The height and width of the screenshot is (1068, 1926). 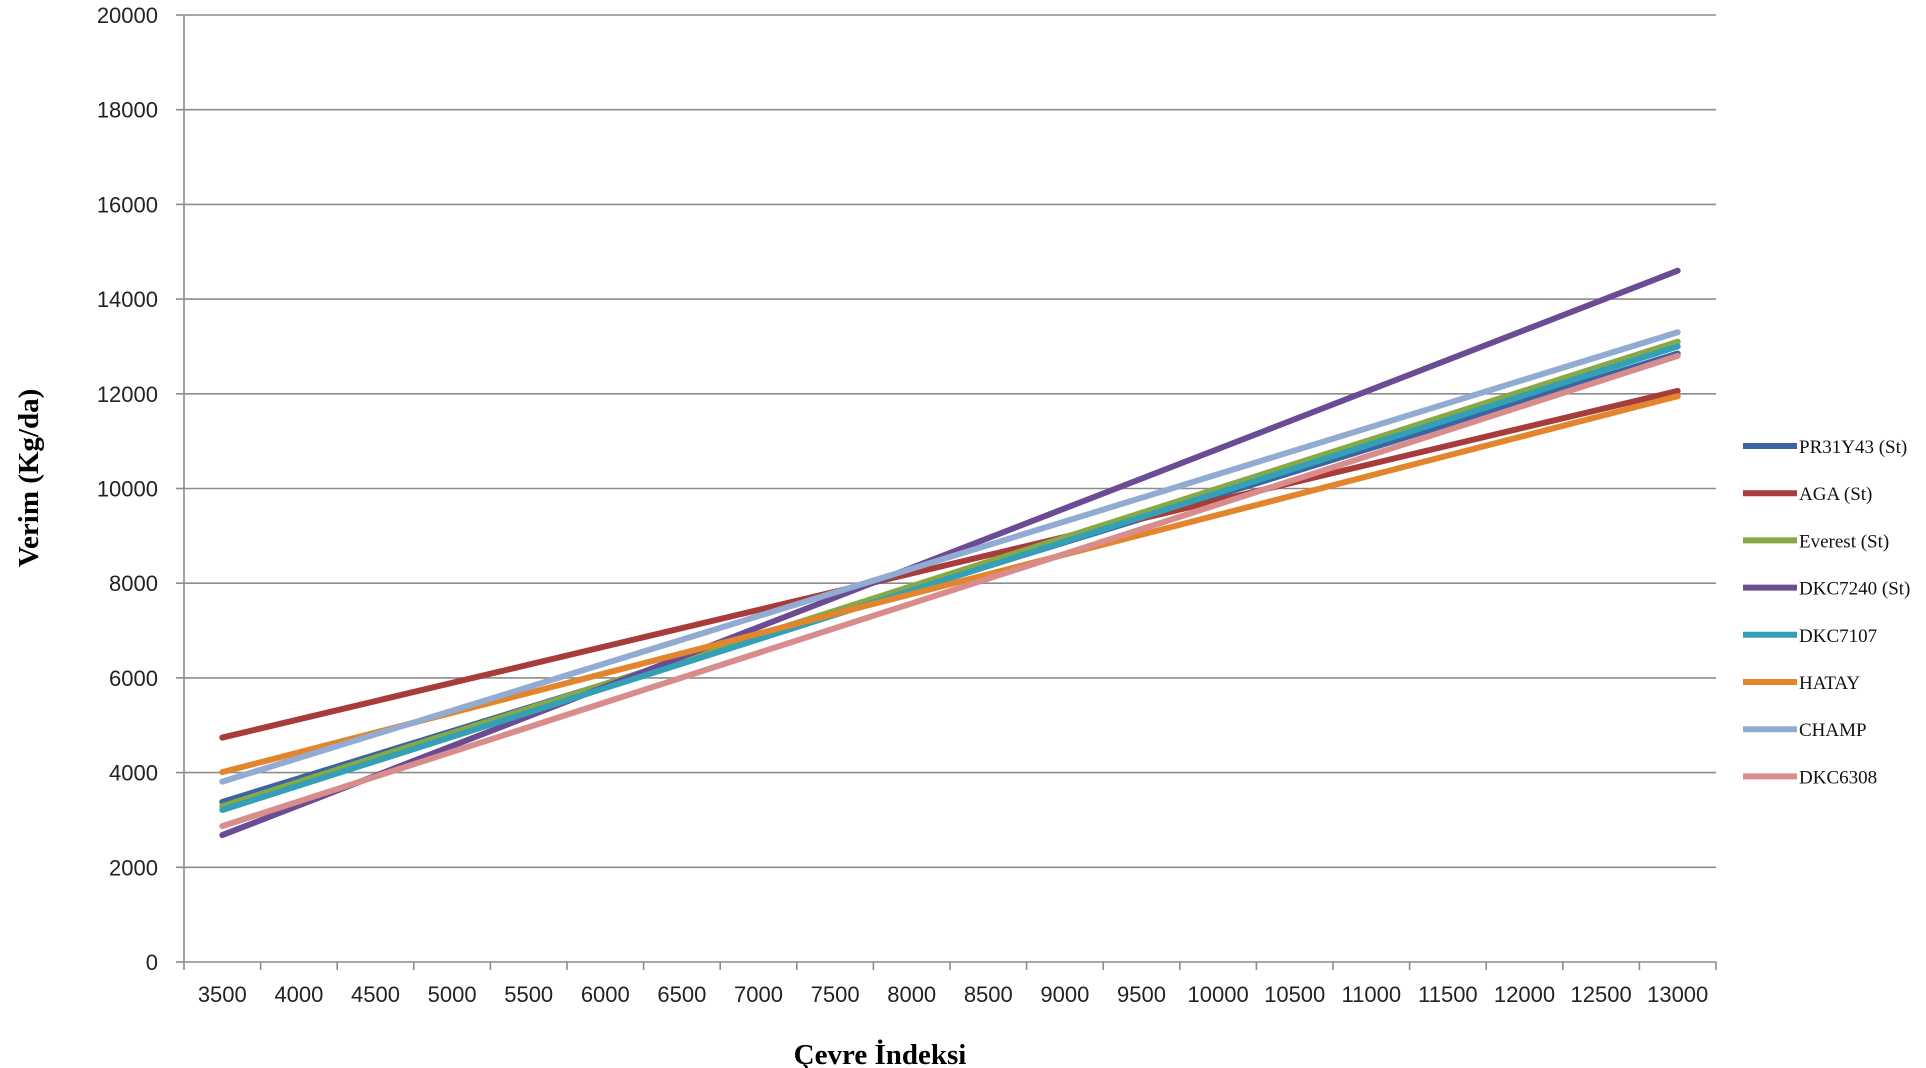 What do you see at coordinates (1835, 494) in the screenshot?
I see `legend-label: AGA (St)` at bounding box center [1835, 494].